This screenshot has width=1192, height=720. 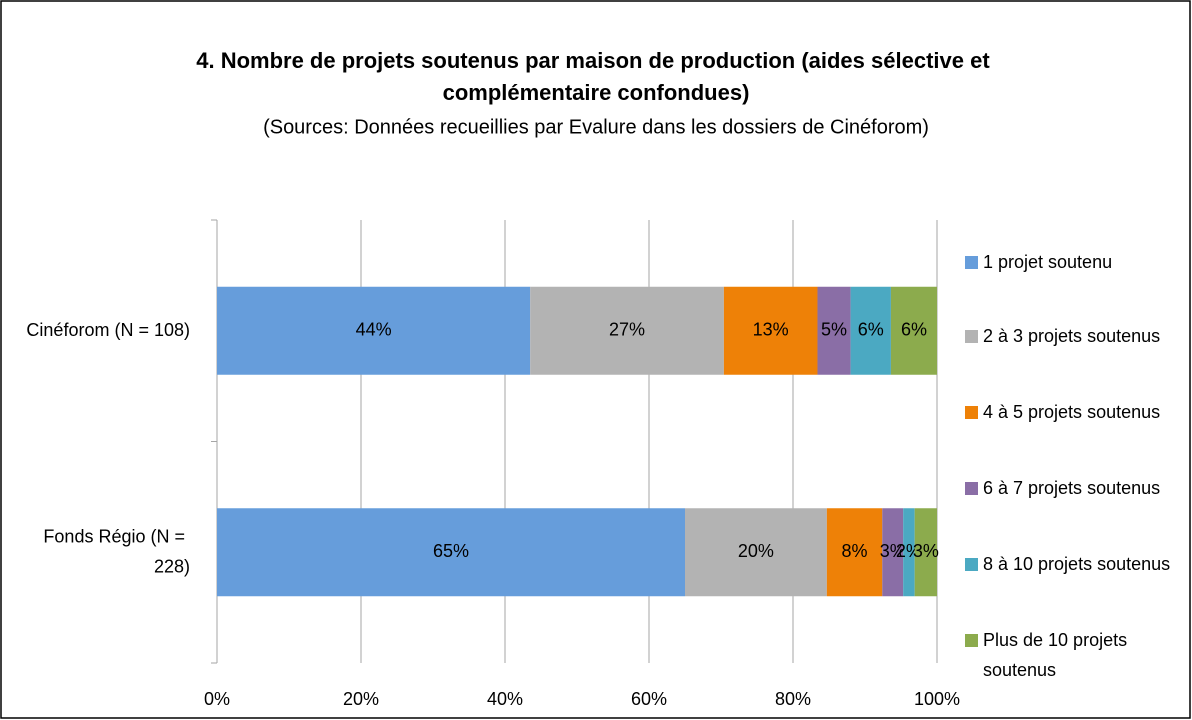 I want to click on x-tick-label: 100%, so click(x=937, y=699).